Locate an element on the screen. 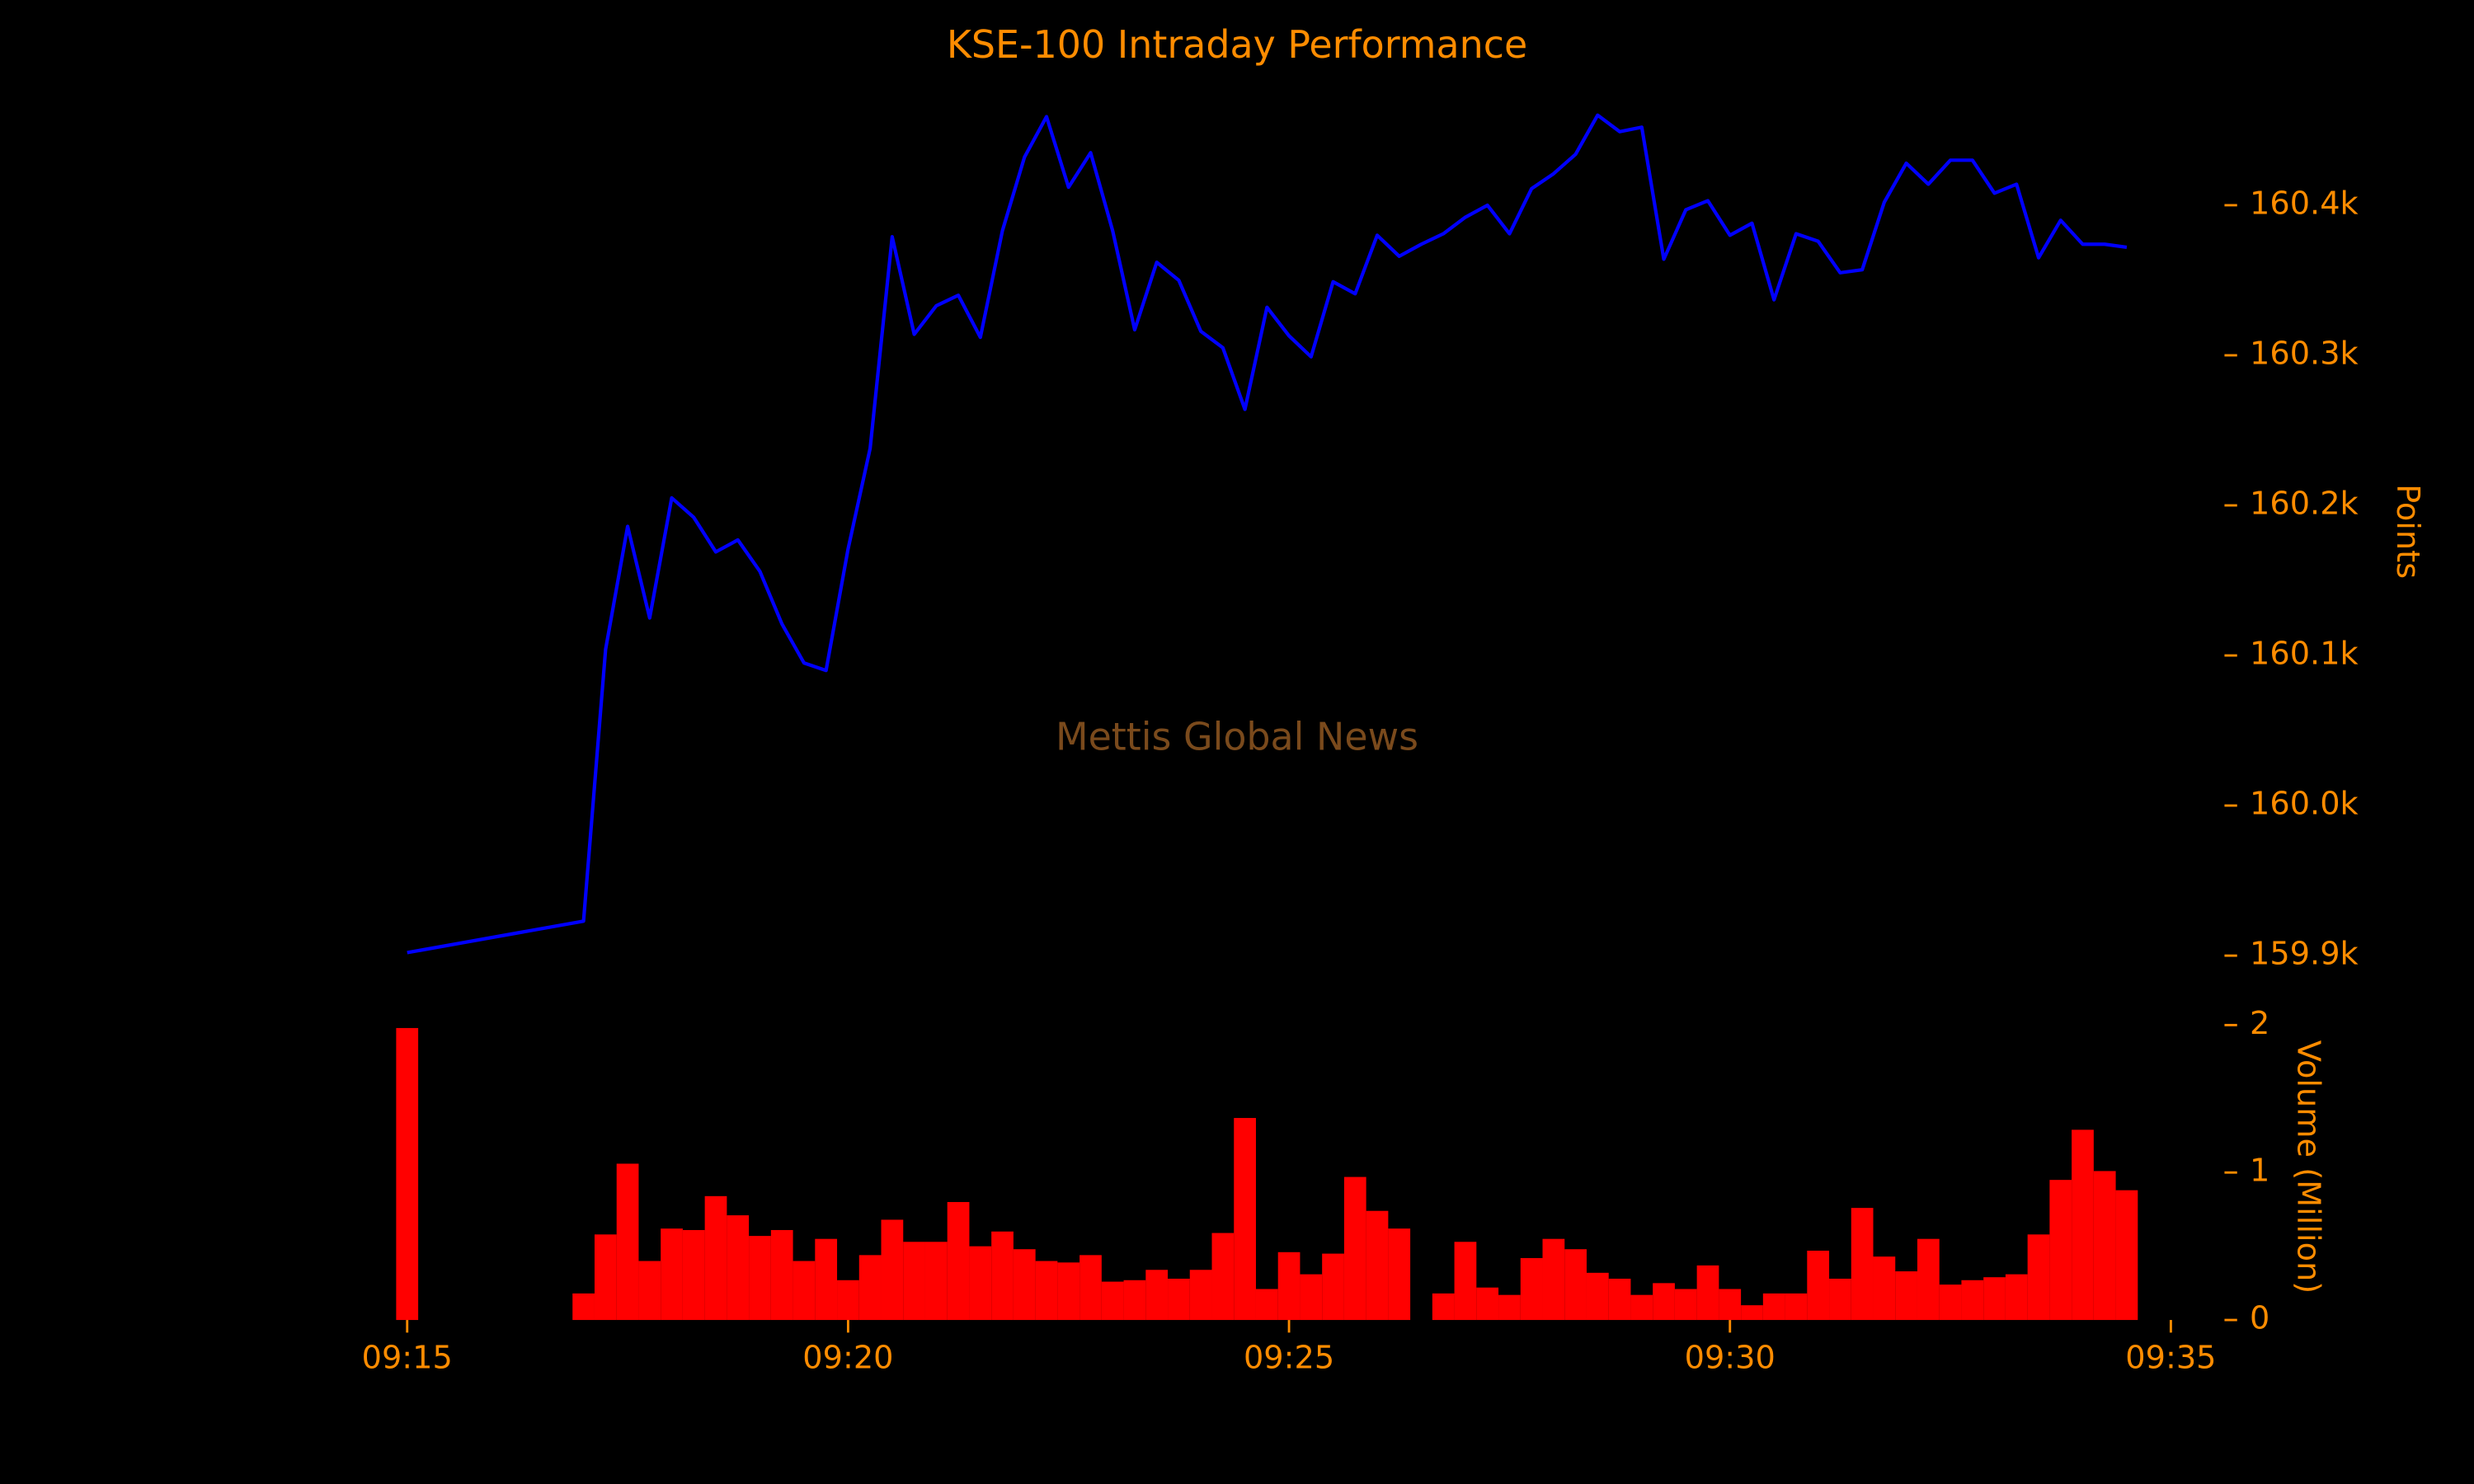  y-tick-label: 160.0k is located at coordinates (2304, 804).